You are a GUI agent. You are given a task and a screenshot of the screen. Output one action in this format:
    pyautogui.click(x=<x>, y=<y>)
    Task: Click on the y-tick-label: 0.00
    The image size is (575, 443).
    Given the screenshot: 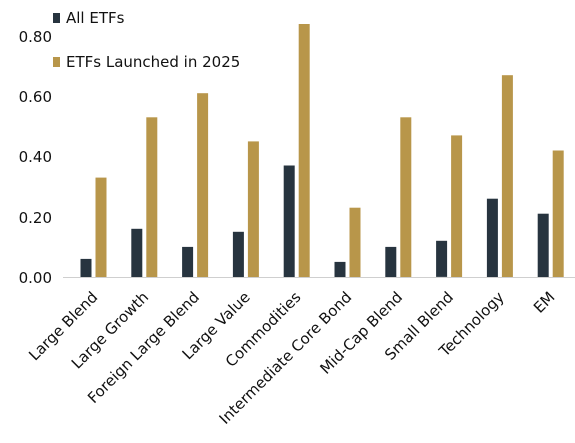 What is the action you would take?
    pyautogui.click(x=35, y=278)
    